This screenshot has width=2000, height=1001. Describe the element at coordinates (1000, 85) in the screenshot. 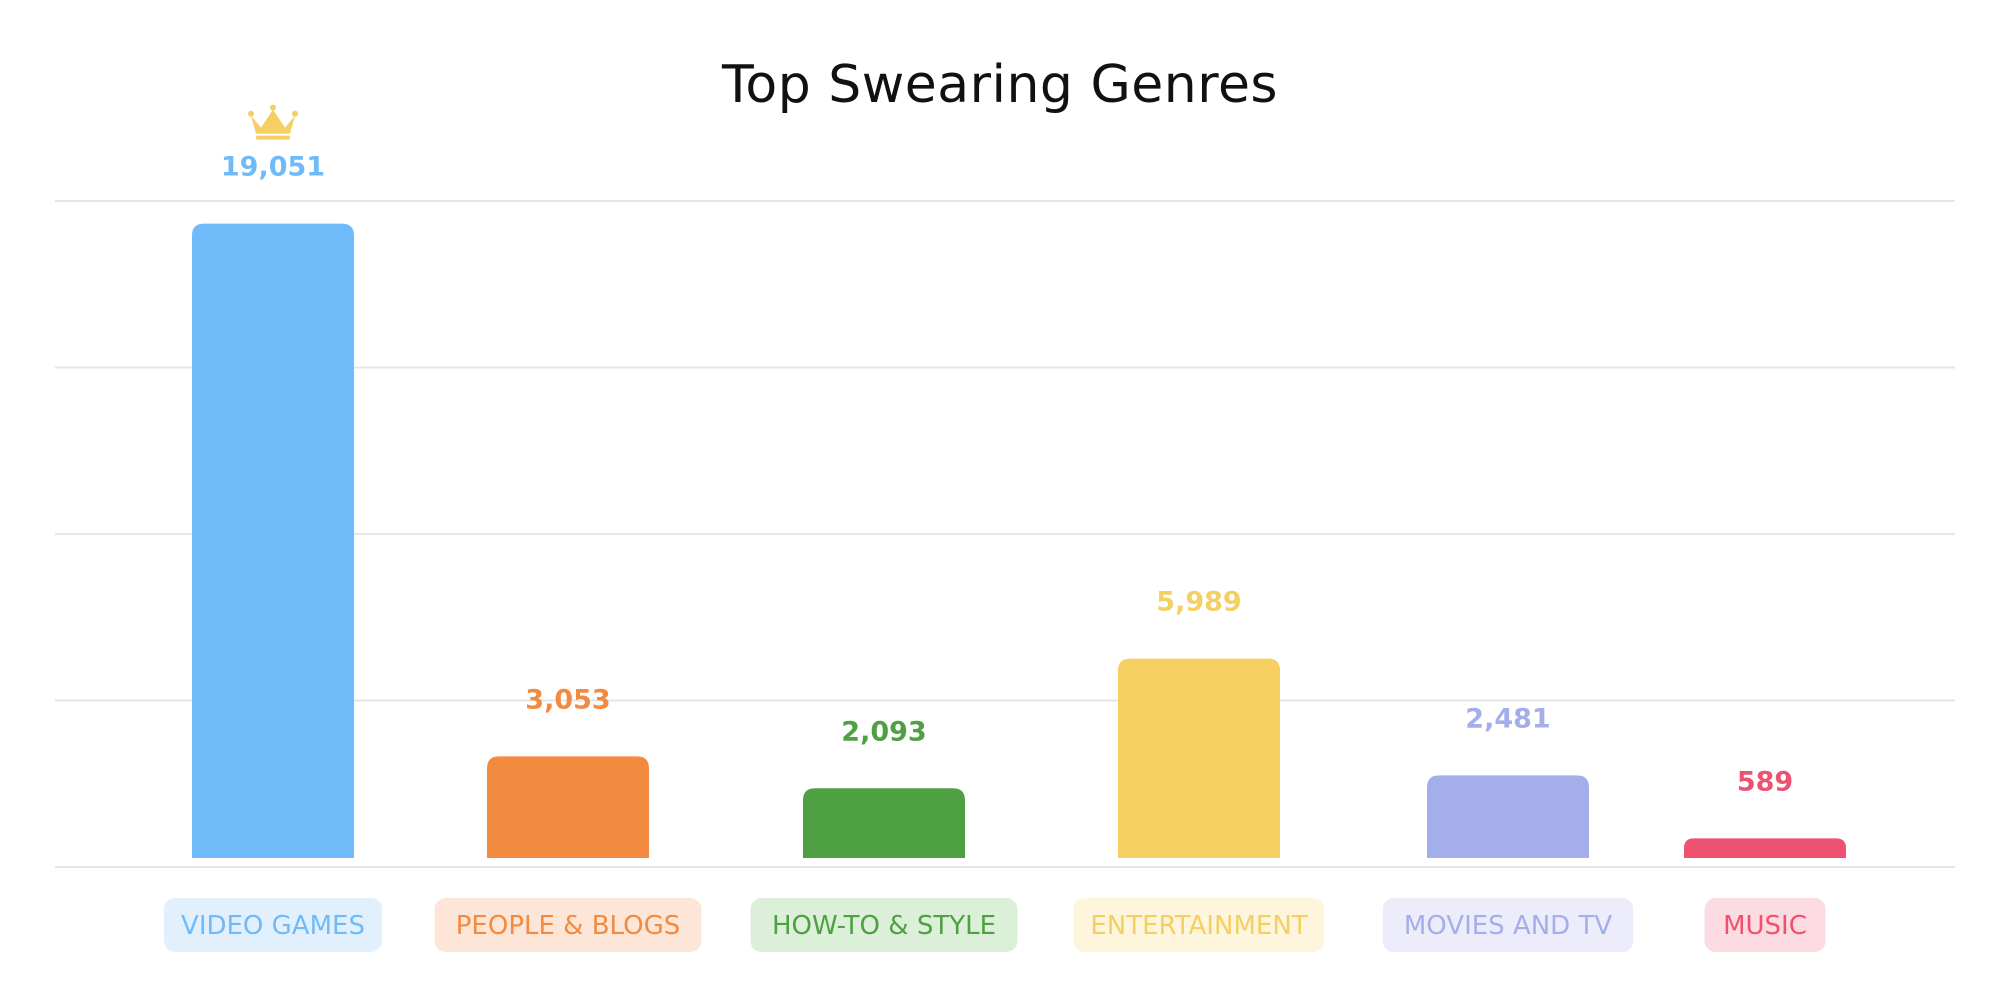

I see `chart-title: Top Swearing Genres` at that location.